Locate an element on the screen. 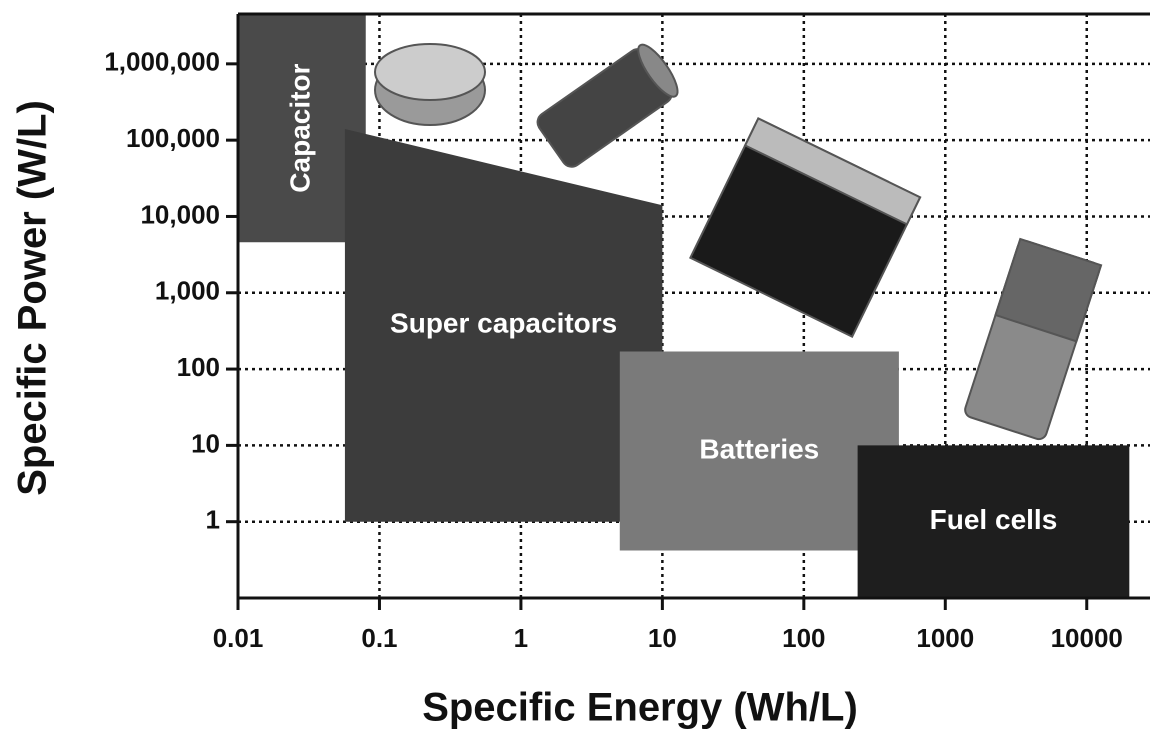 The image size is (1150, 734). y-tick-label: 100 is located at coordinates (198, 367).